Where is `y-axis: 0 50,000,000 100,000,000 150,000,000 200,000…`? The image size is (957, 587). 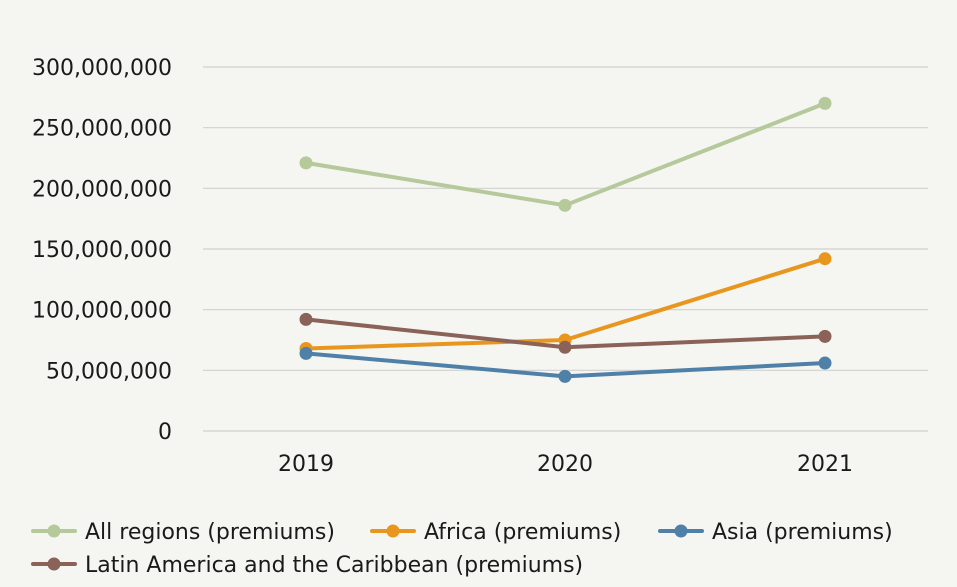
y-axis: 0 50,000,000 100,000,000 150,000,000 200,000… is located at coordinates (102, 250).